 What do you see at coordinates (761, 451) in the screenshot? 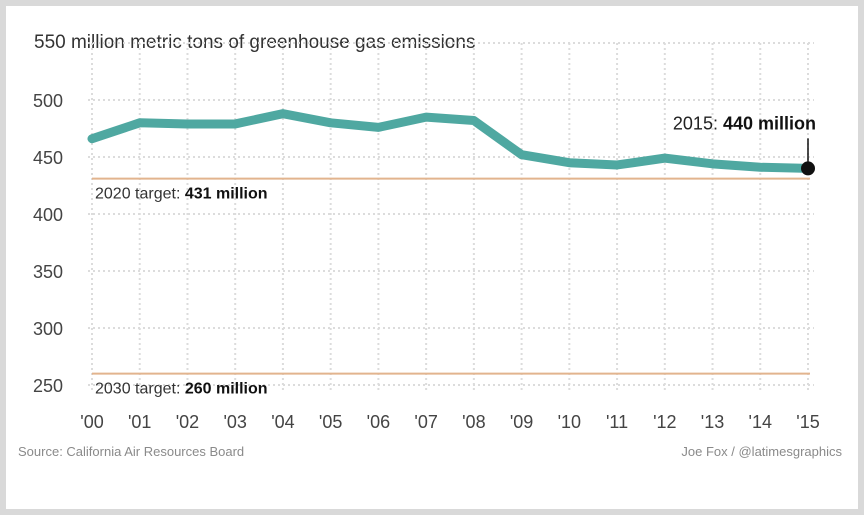
I see `credit-note: Joe Fox / @latimesgraphics` at bounding box center [761, 451].